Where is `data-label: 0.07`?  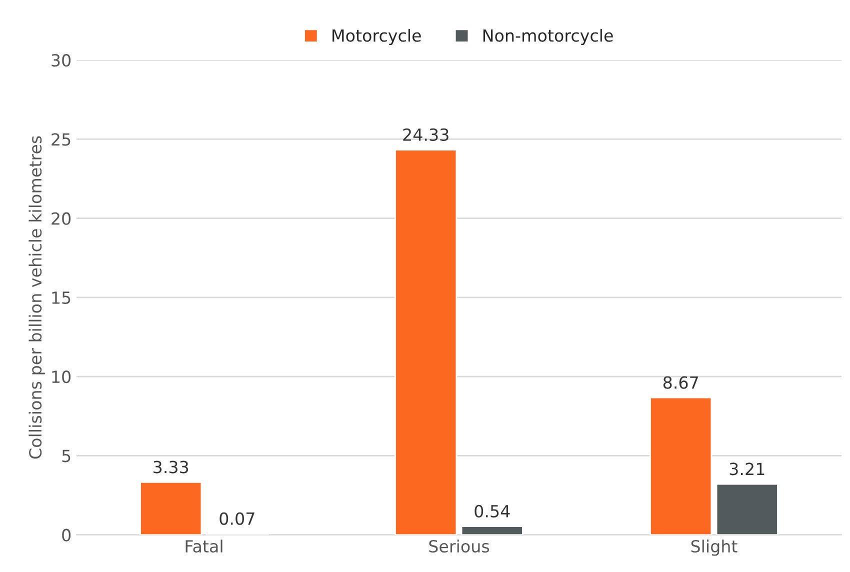 data-label: 0.07 is located at coordinates (237, 518).